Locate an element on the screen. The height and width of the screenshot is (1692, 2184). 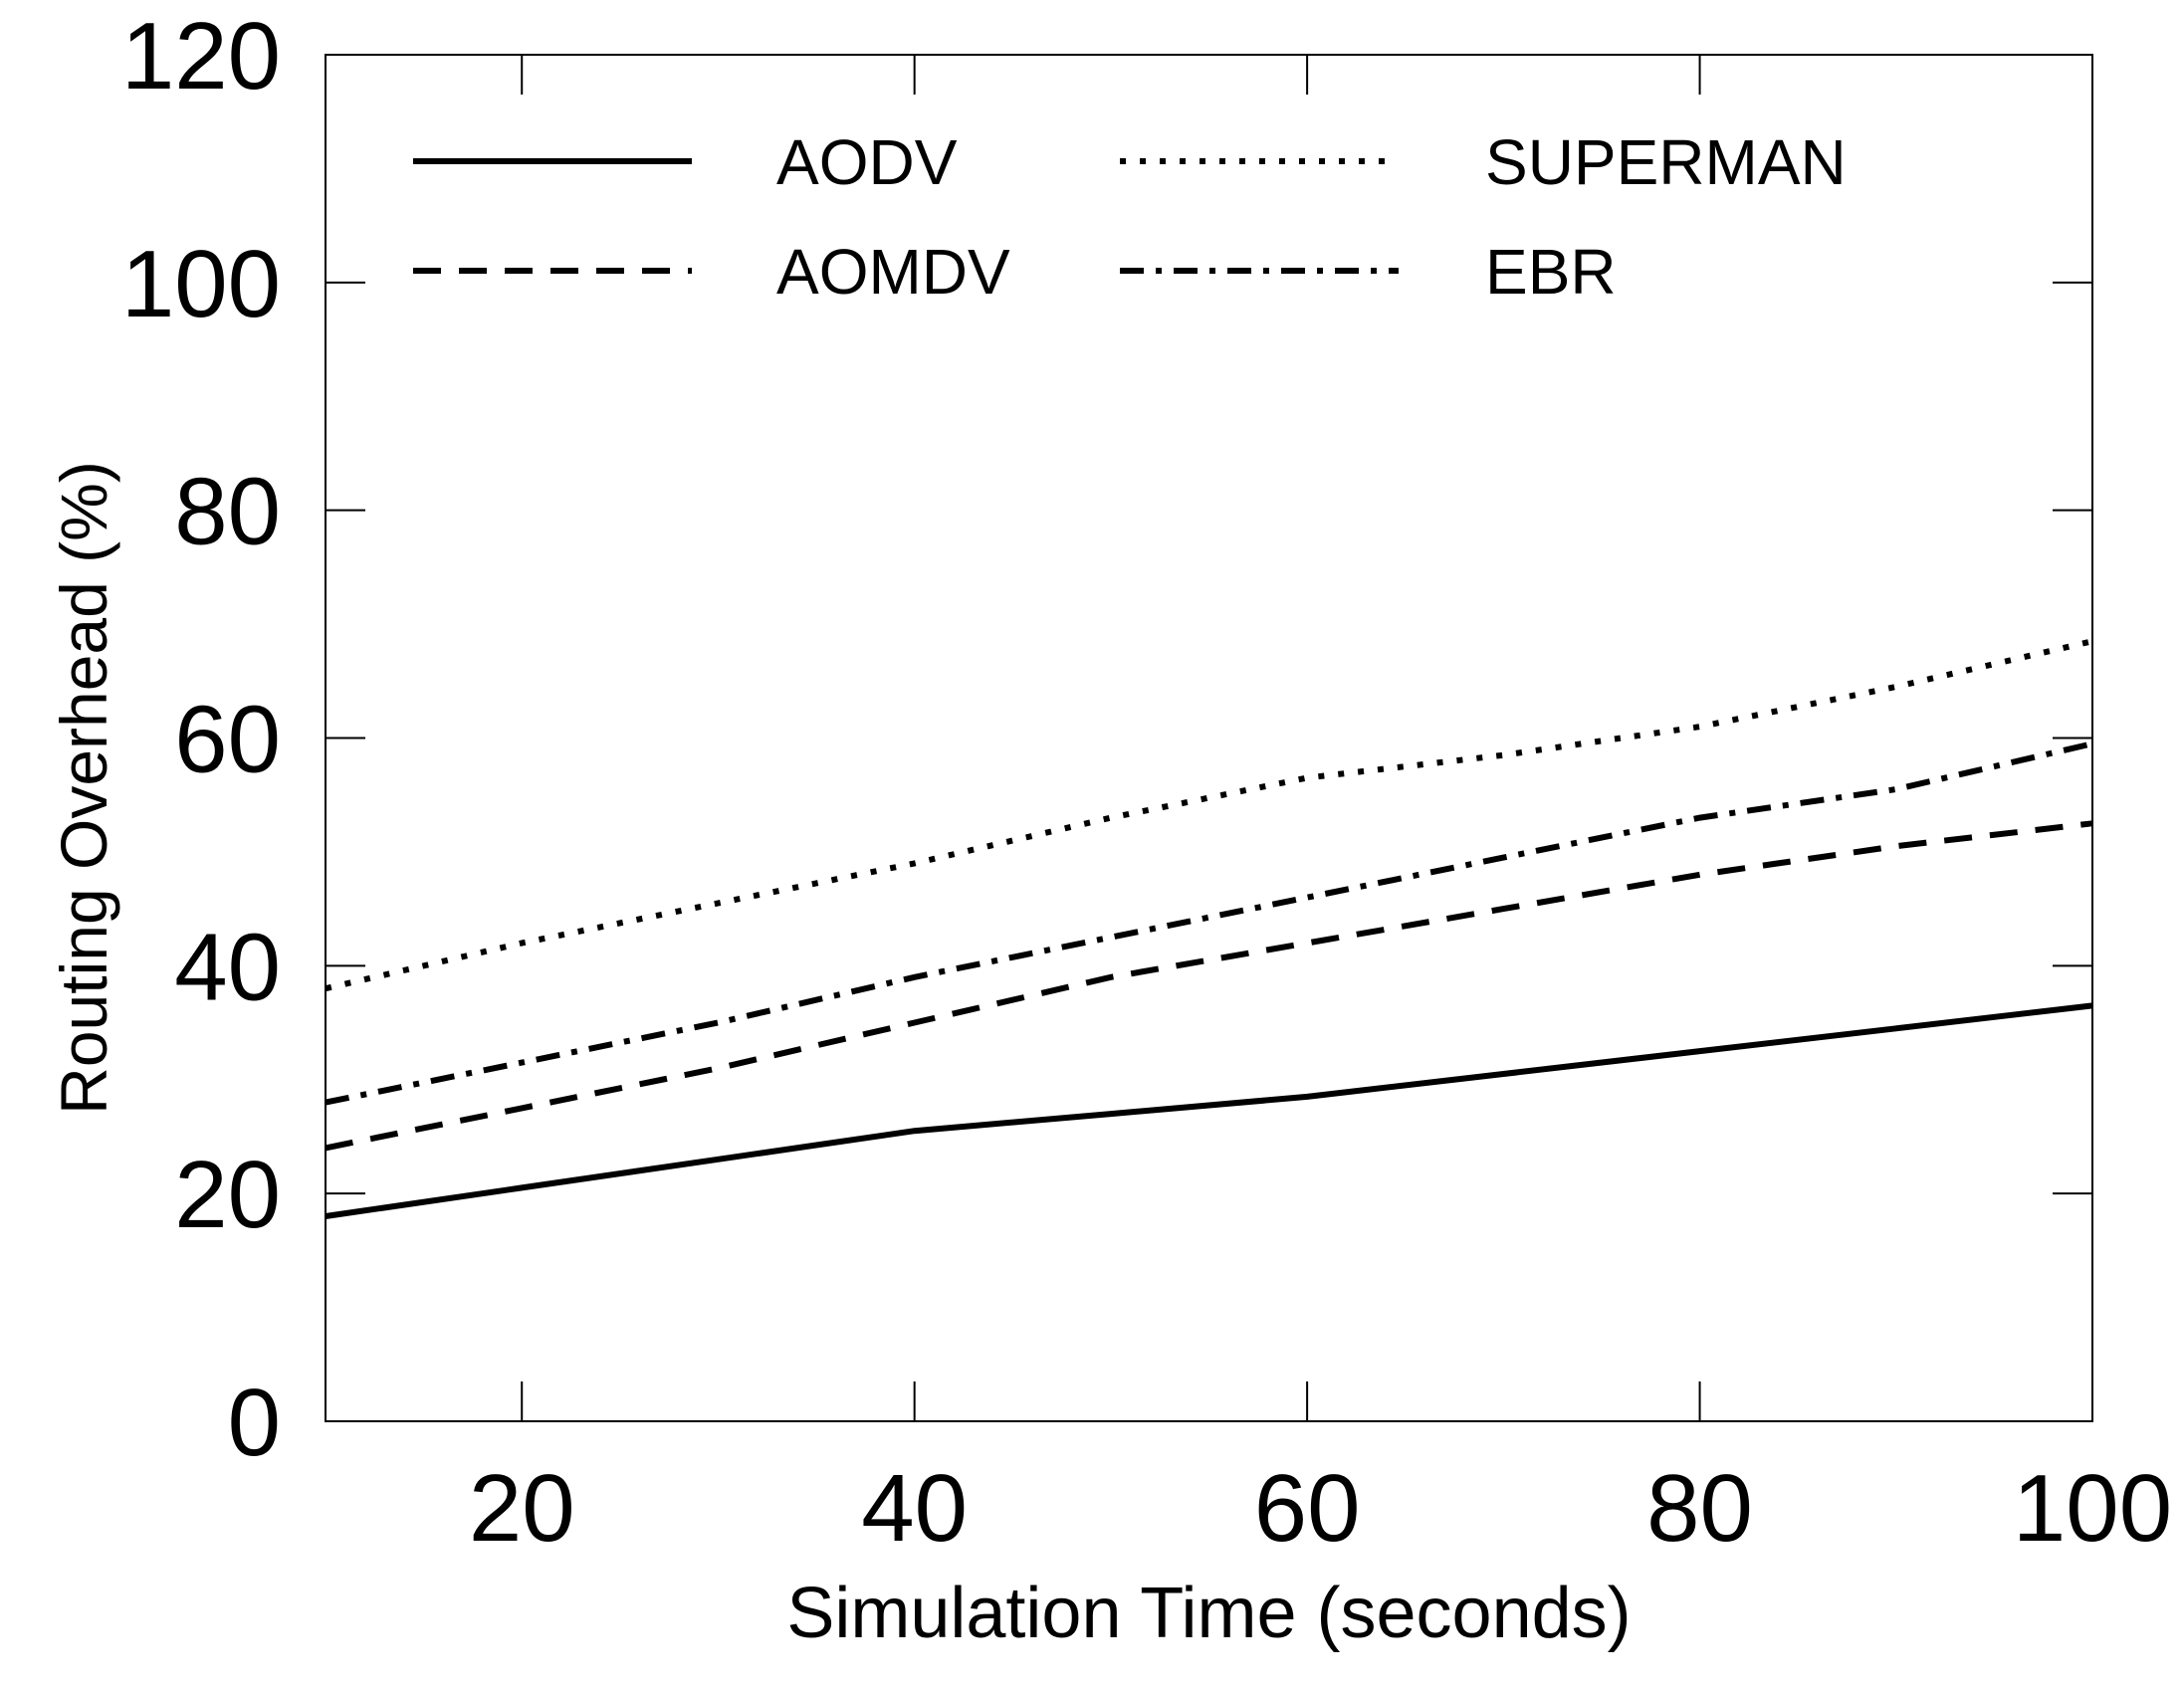
y-tick-label: 60 is located at coordinates (227, 740).